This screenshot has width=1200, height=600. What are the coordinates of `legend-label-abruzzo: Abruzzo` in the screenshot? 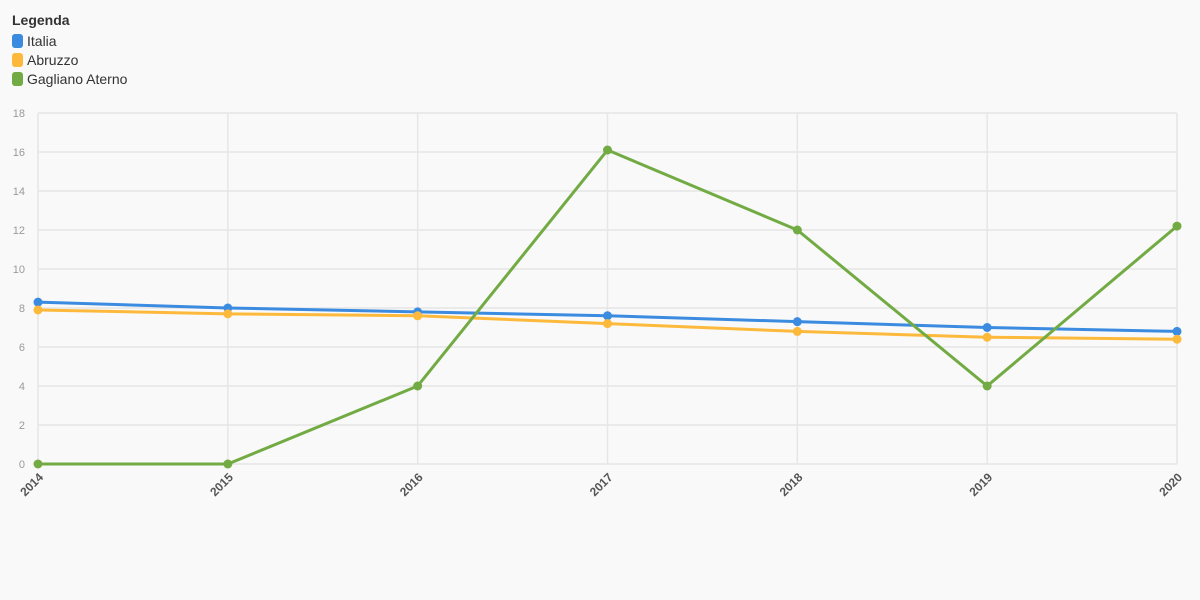 It's located at (53, 59).